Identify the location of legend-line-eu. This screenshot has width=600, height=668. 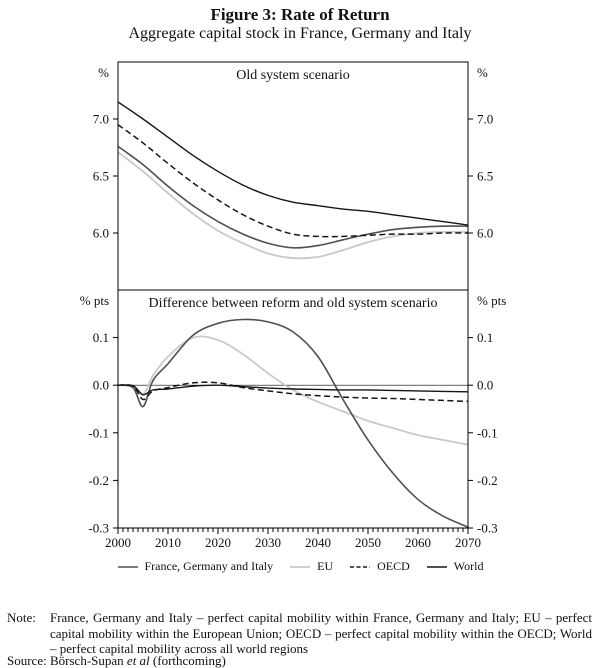
(300, 566).